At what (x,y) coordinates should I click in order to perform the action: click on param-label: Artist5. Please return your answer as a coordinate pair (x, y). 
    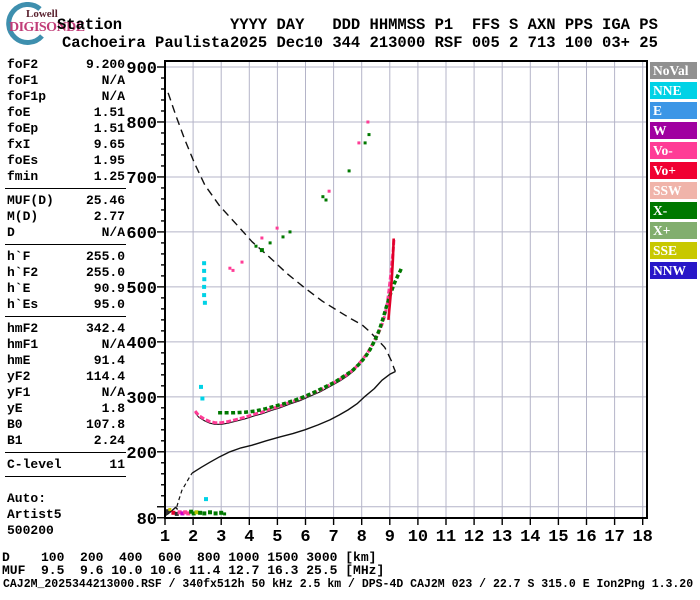
    Looking at the image, I should click on (34, 514).